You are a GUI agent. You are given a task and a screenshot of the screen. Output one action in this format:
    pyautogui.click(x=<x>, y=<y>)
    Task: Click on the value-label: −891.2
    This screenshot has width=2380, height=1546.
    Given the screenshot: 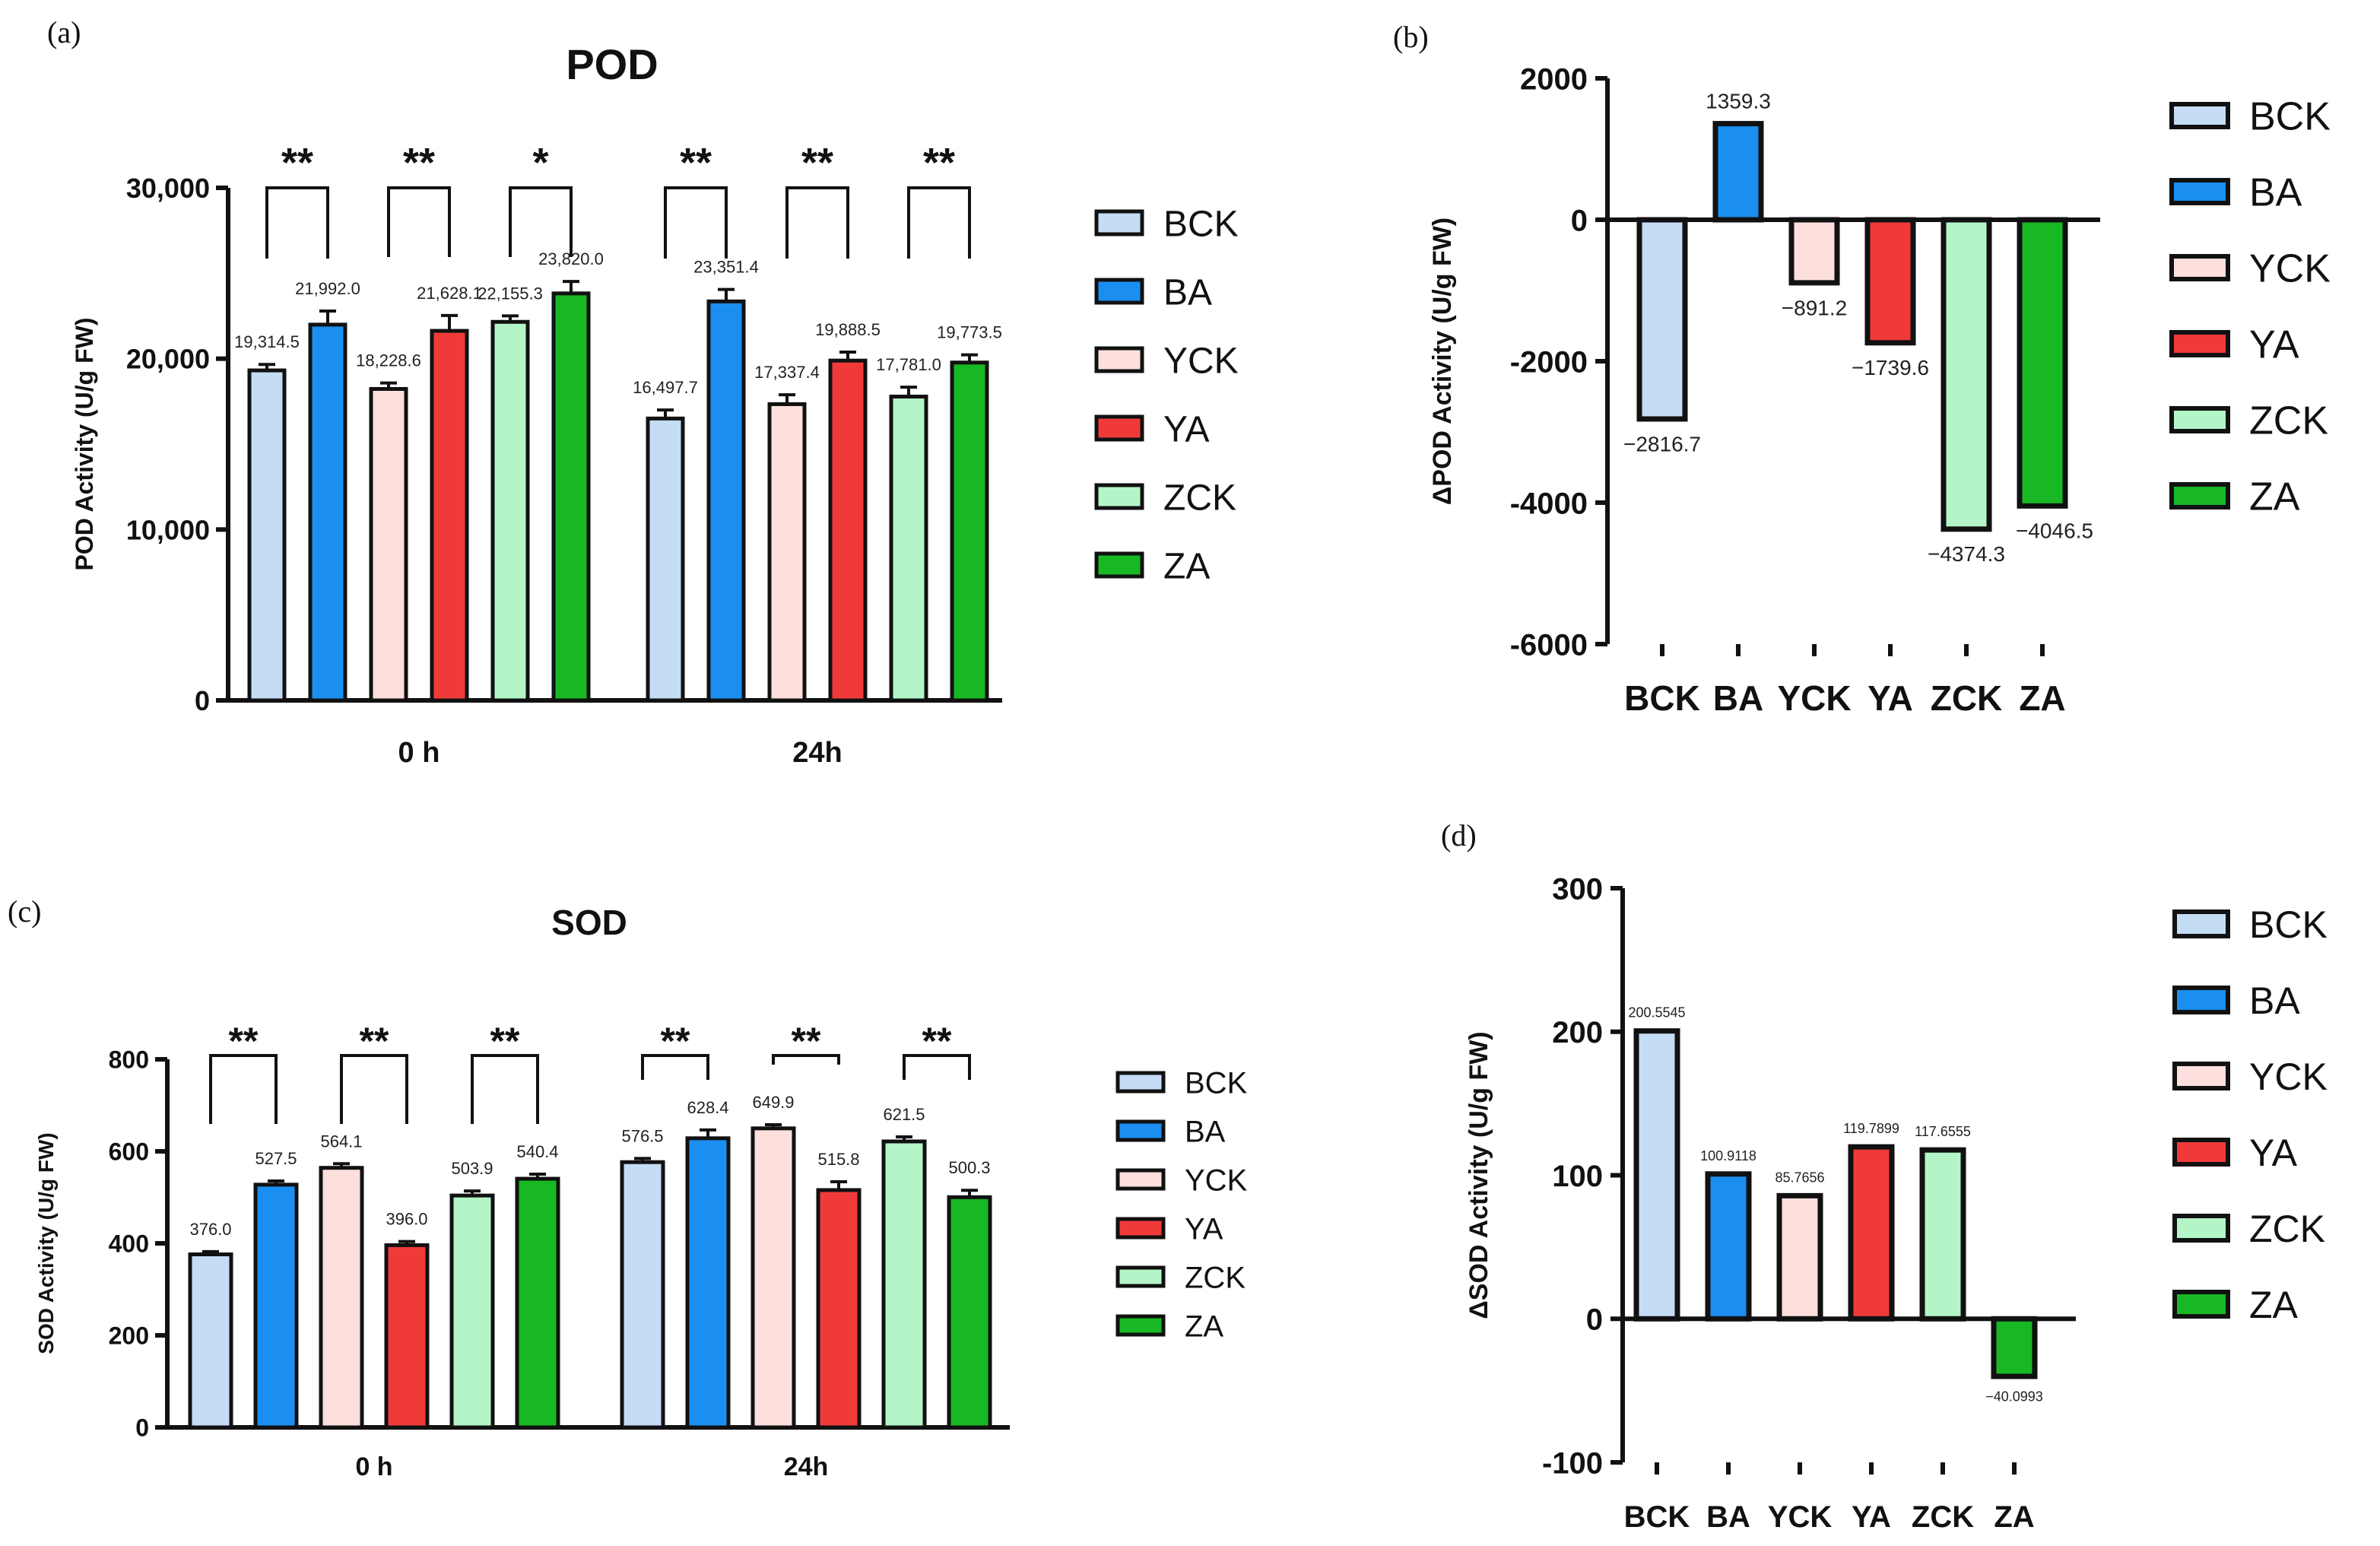 What is the action you would take?
    pyautogui.click(x=1814, y=307)
    